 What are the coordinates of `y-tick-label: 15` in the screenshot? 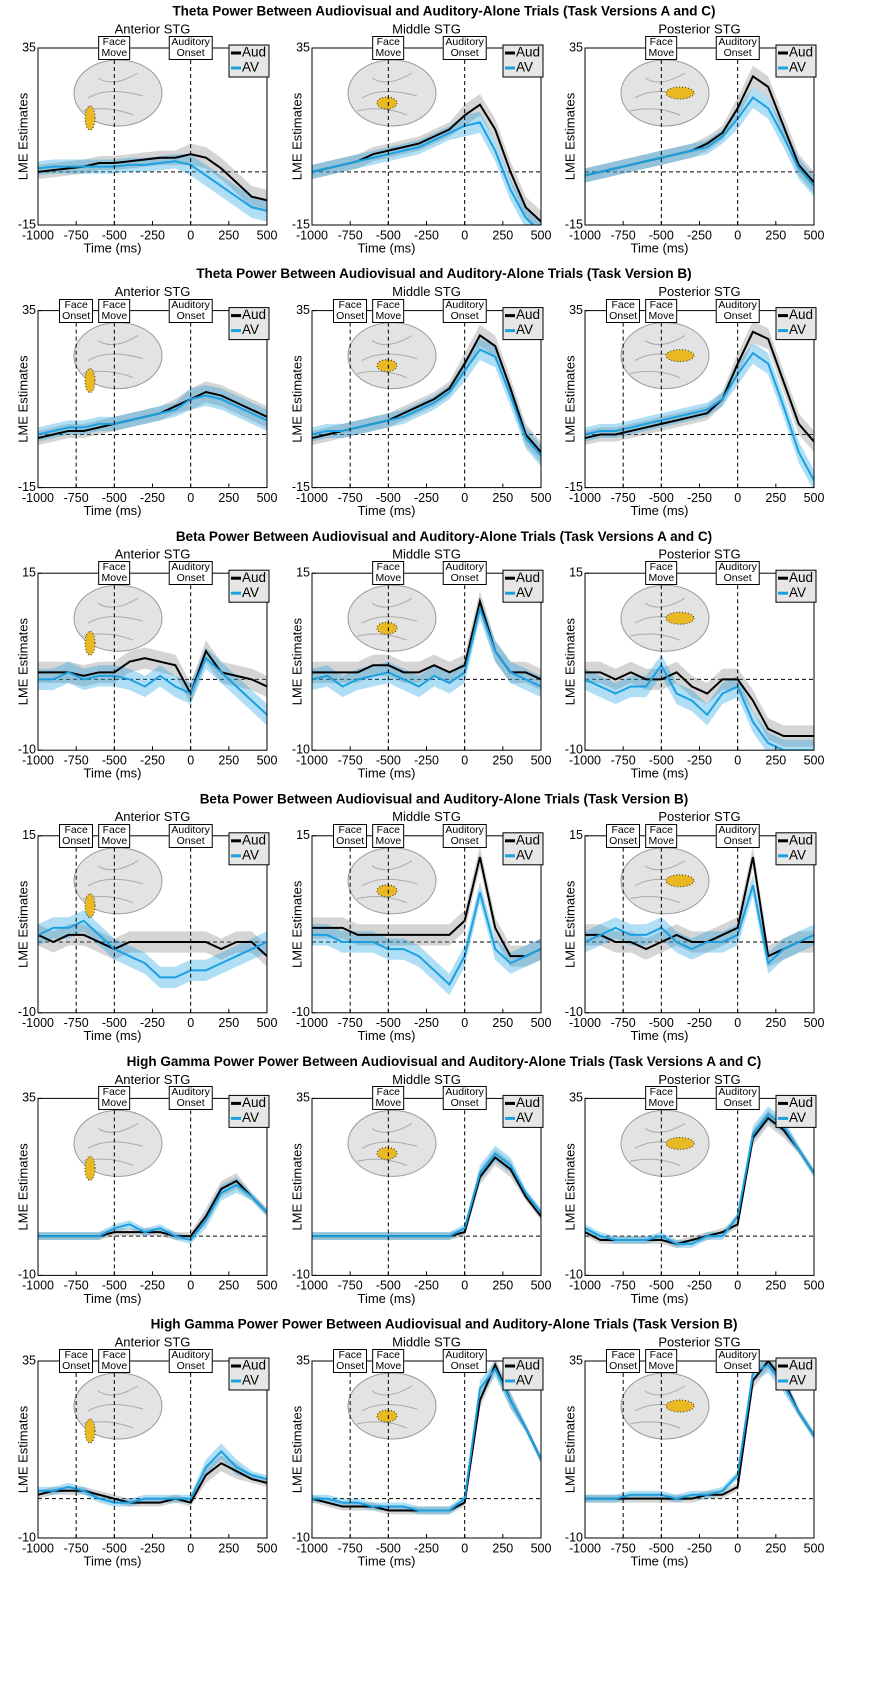 It's located at (576, 835).